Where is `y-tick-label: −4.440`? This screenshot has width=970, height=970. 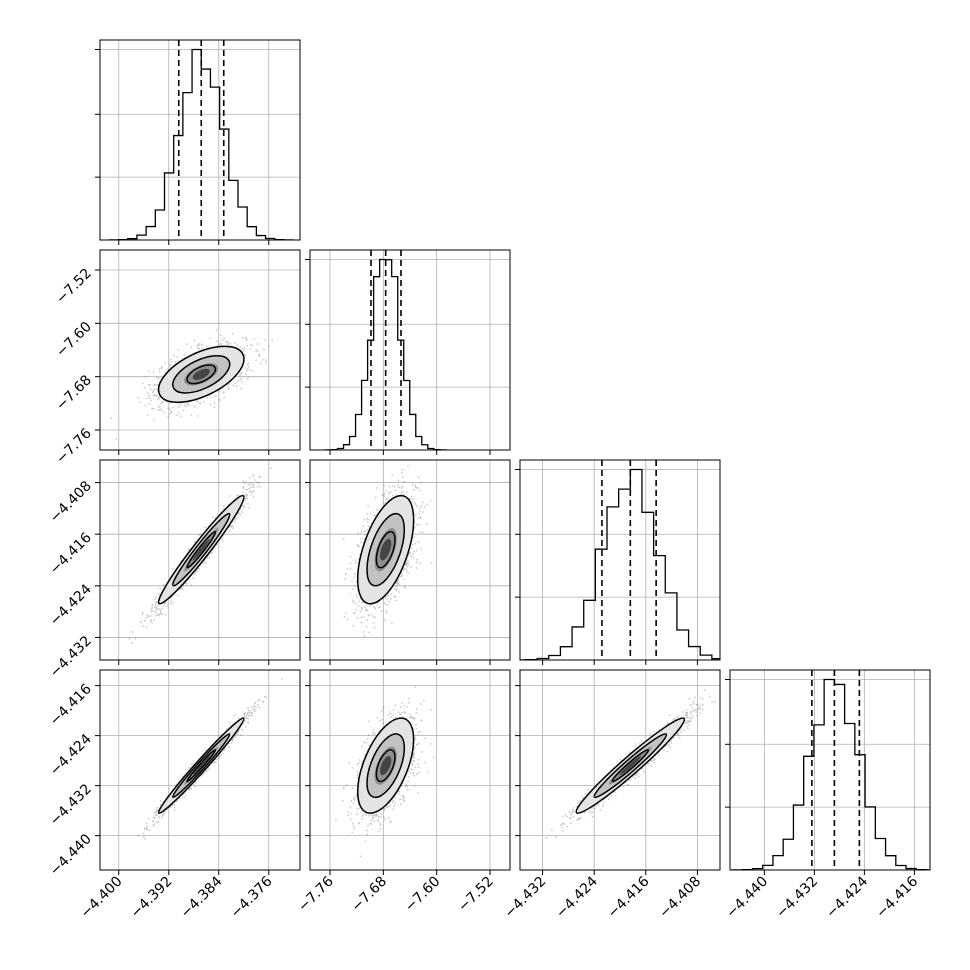 y-tick-label: −4.440 is located at coordinates (71, 855).